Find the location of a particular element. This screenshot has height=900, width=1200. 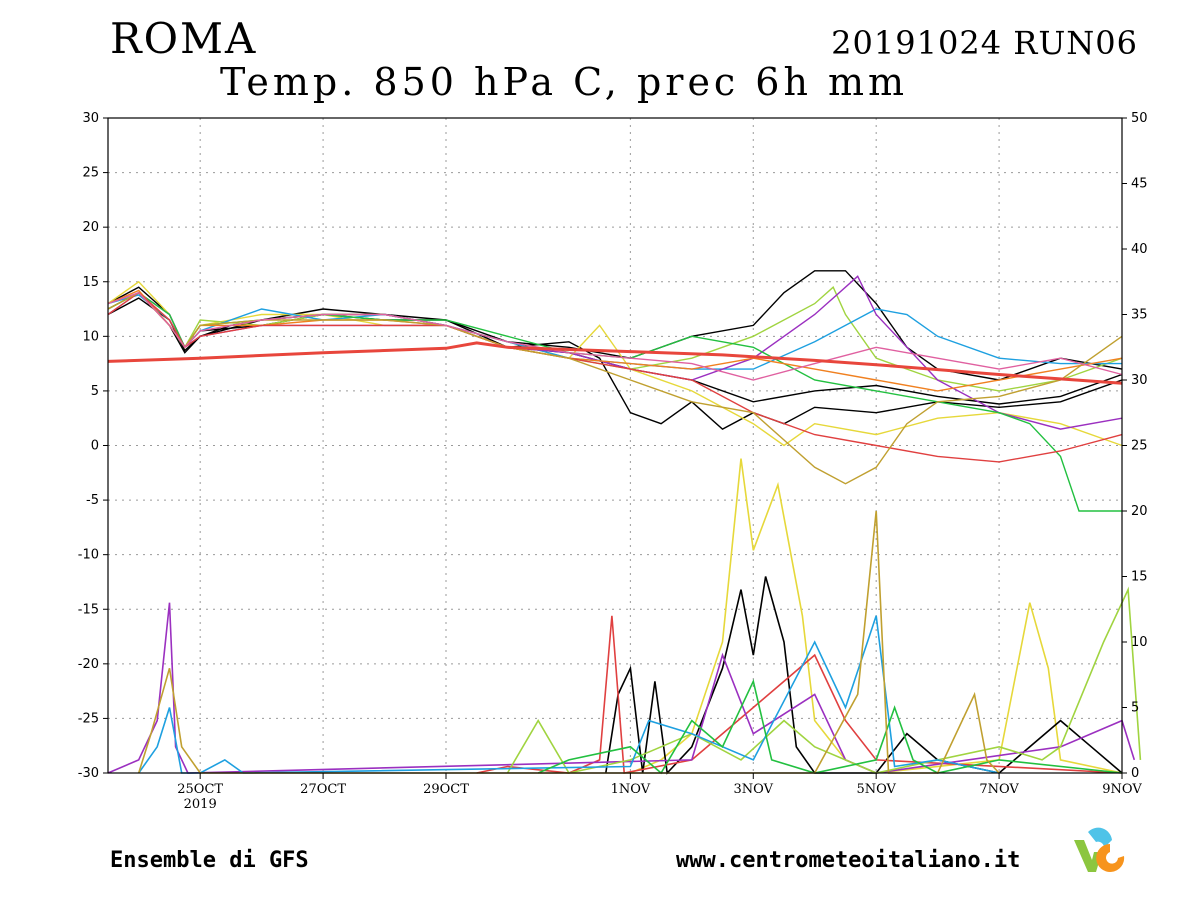

y-right-tick-label: 25 is located at coordinates (1139, 446).